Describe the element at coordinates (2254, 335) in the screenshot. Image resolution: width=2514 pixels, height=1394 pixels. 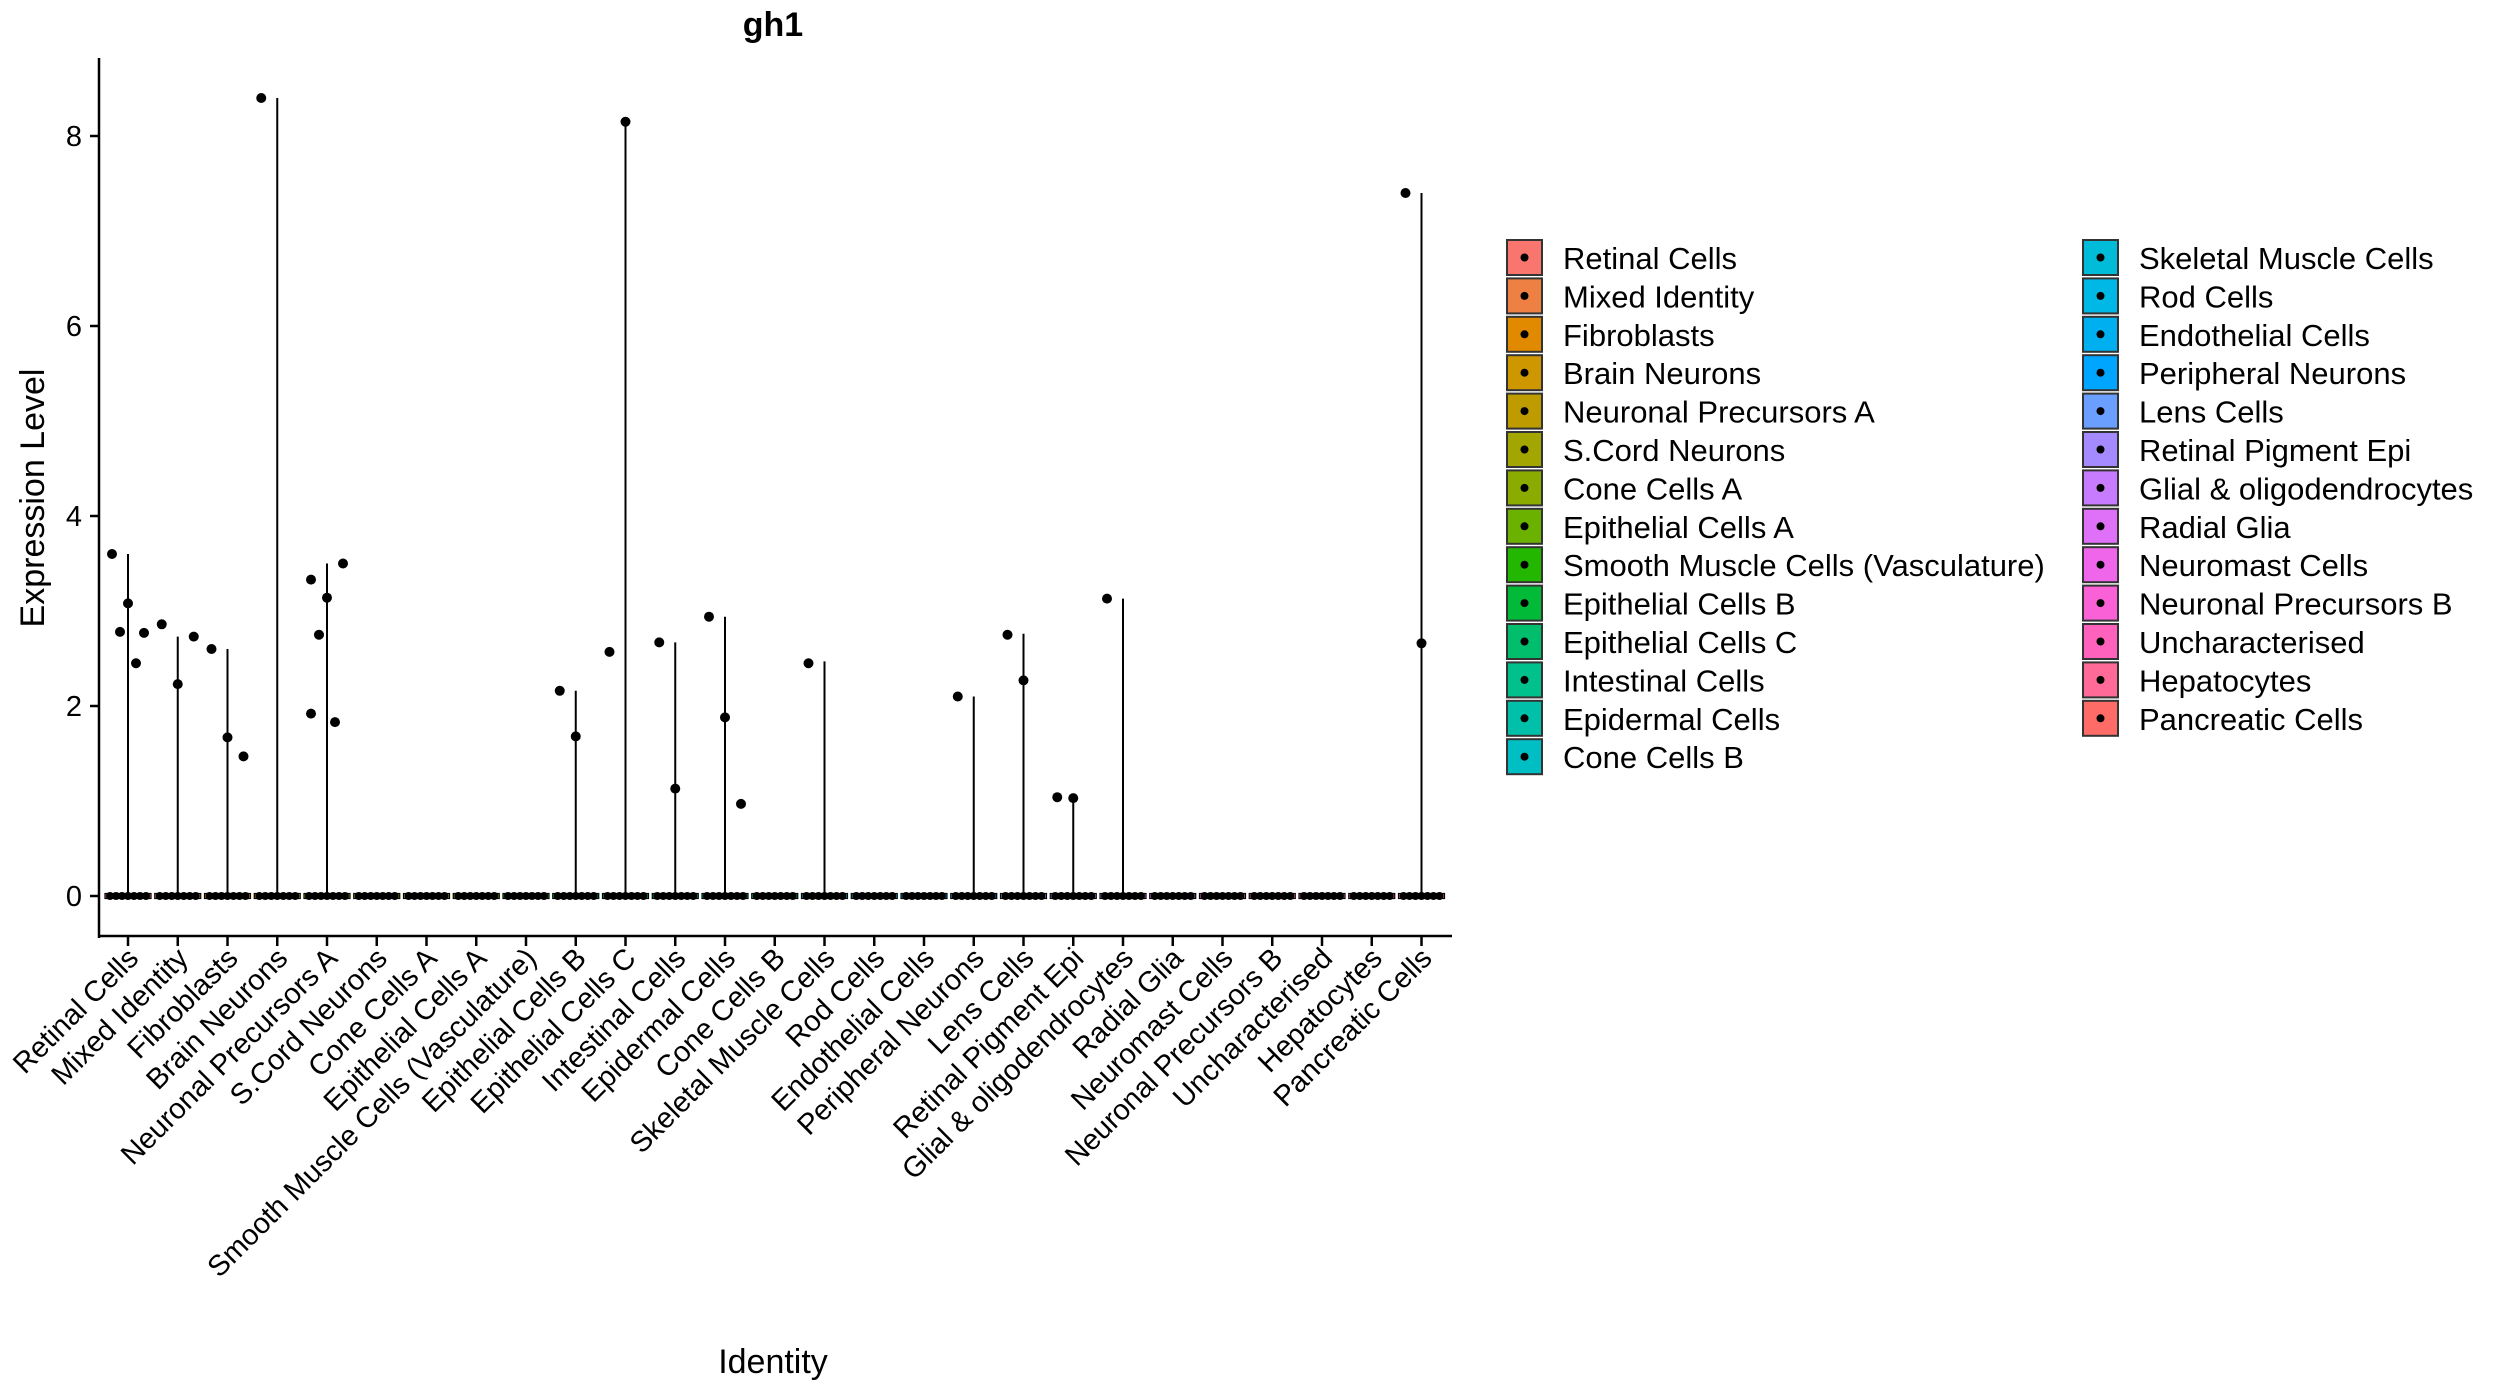
I see `legend-label: Endothelial Cells` at that location.